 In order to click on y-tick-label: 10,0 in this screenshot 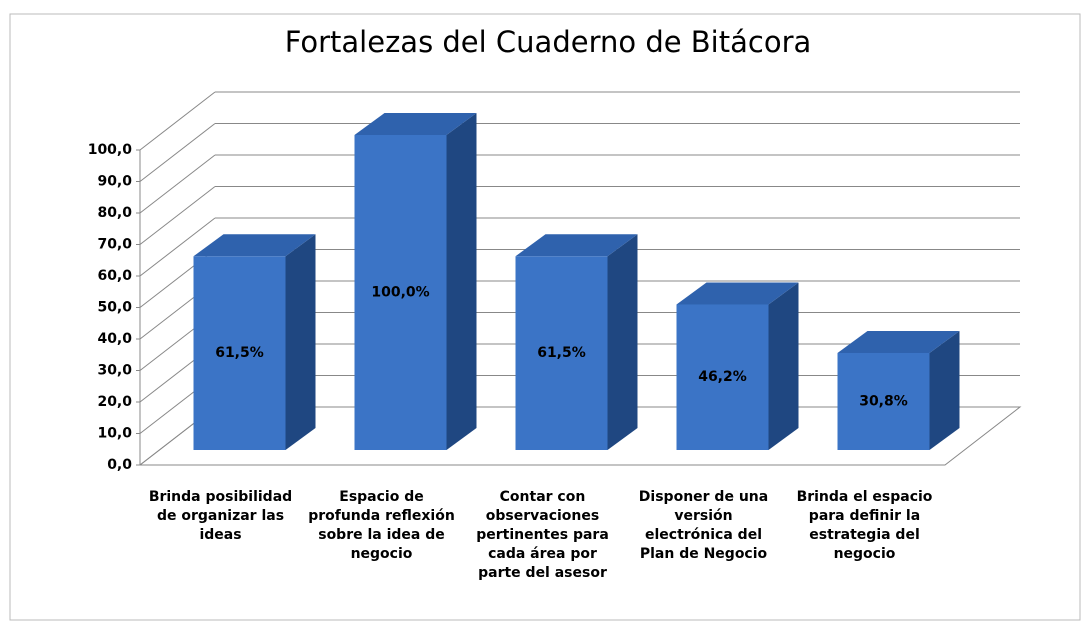, I will do `click(114, 434)`.